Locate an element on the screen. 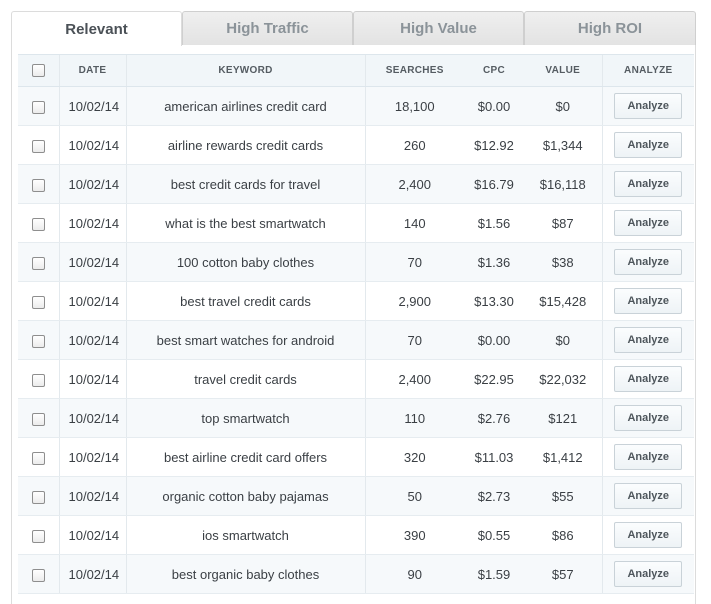 This screenshot has height=604, width=711. row-value: $22,032 is located at coordinates (563, 379).